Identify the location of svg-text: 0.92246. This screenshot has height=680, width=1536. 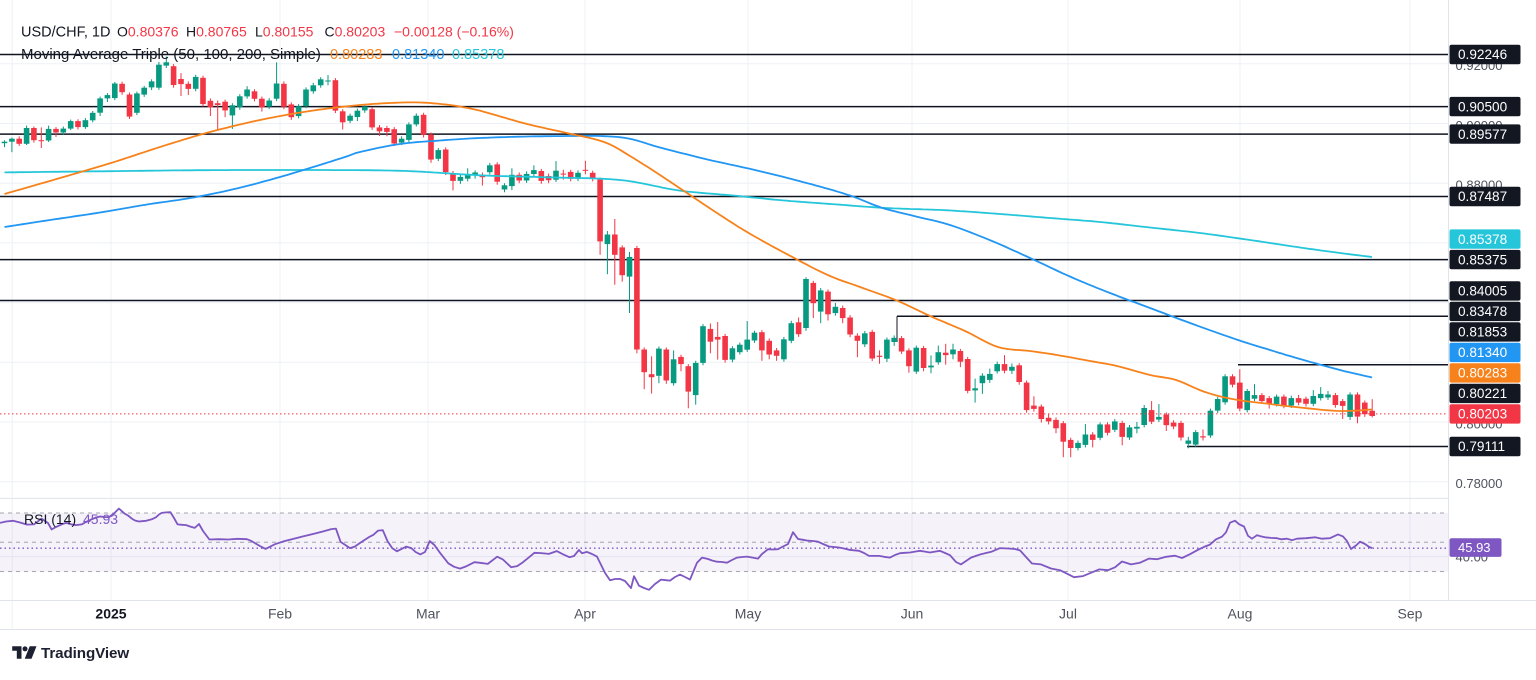
(1482, 54).